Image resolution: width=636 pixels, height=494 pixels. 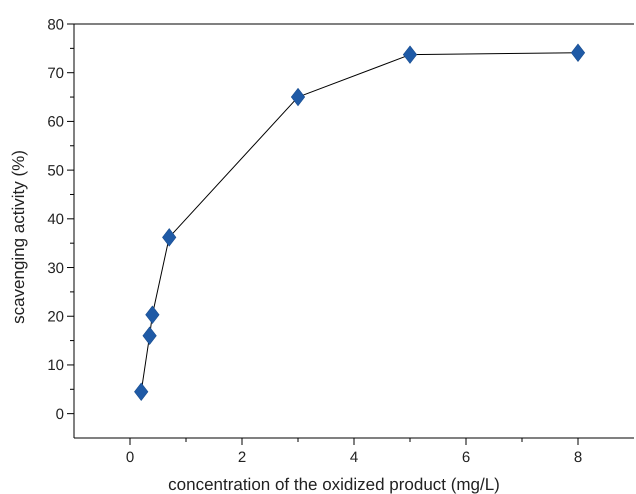 I want to click on y-tick-label: 10, so click(x=55, y=365).